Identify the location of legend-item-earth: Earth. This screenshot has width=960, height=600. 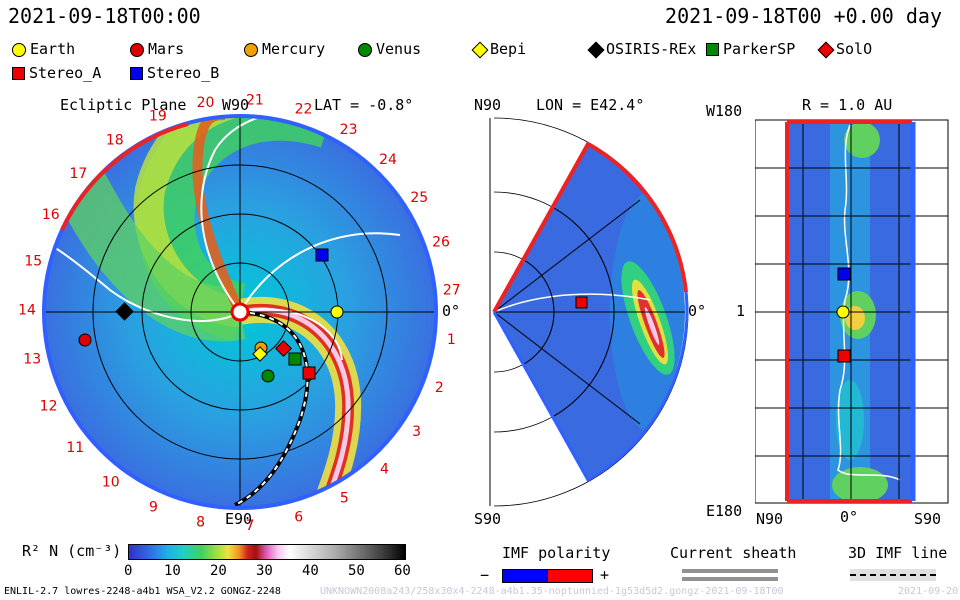
(43, 49).